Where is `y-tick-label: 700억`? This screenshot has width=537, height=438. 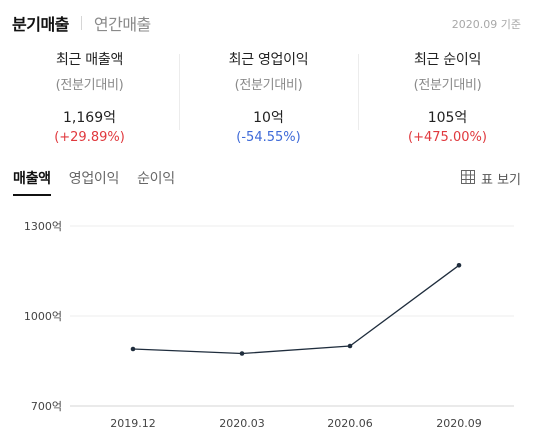
y-tick-label: 700억 is located at coordinates (46, 406).